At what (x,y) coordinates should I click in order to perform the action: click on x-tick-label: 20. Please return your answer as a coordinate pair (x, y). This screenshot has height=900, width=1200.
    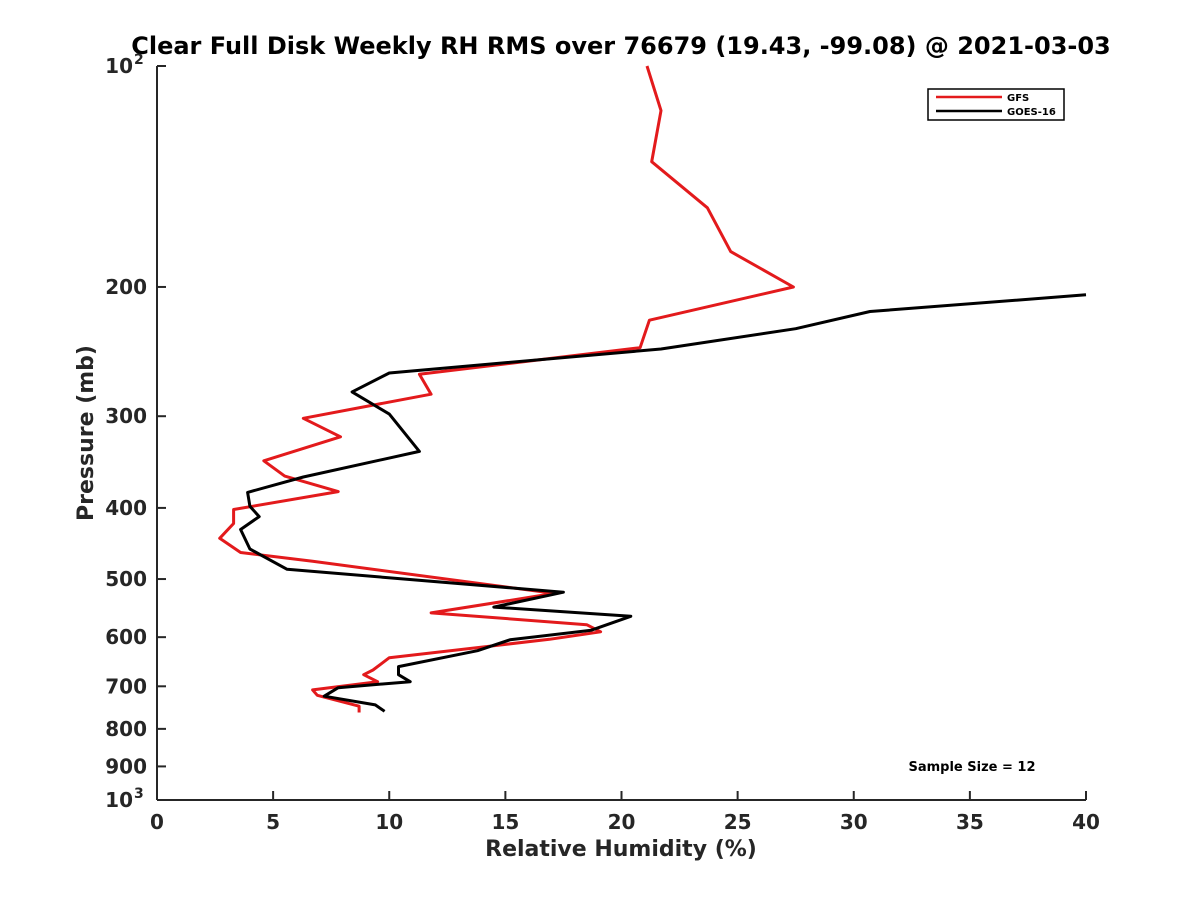
    Looking at the image, I should click on (622, 822).